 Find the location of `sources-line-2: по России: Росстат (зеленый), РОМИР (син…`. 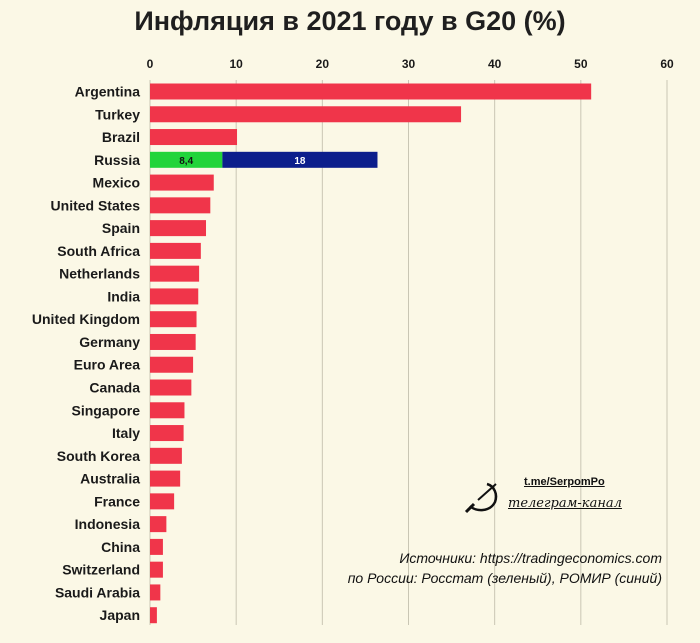

sources-line-2: по России: Росстат (зеленый), РОМИР (син… is located at coordinates (504, 578).